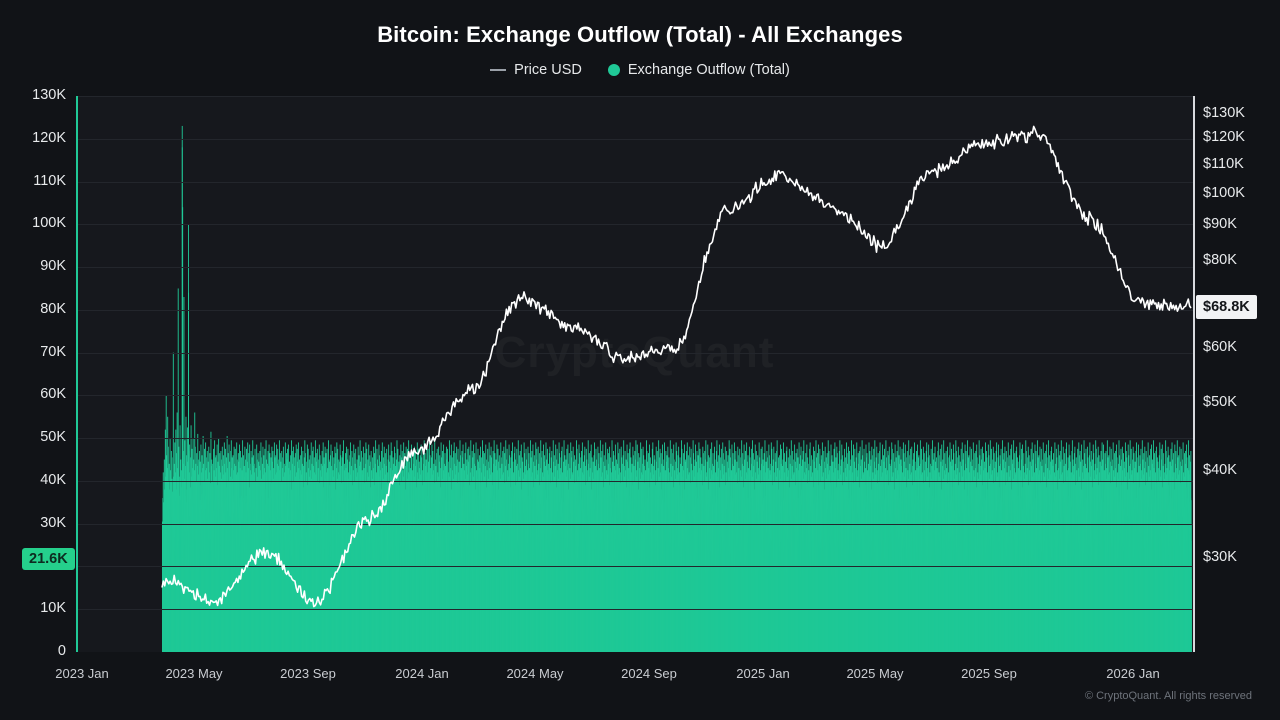  What do you see at coordinates (1133, 673) in the screenshot?
I see `x-axis-tick: 2026 Jan` at bounding box center [1133, 673].